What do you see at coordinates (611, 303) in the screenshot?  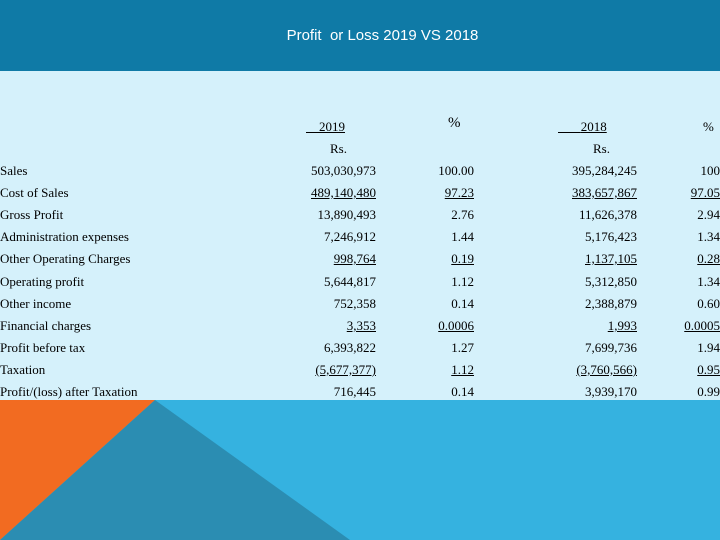 I see `value-2018: 2,388,879` at bounding box center [611, 303].